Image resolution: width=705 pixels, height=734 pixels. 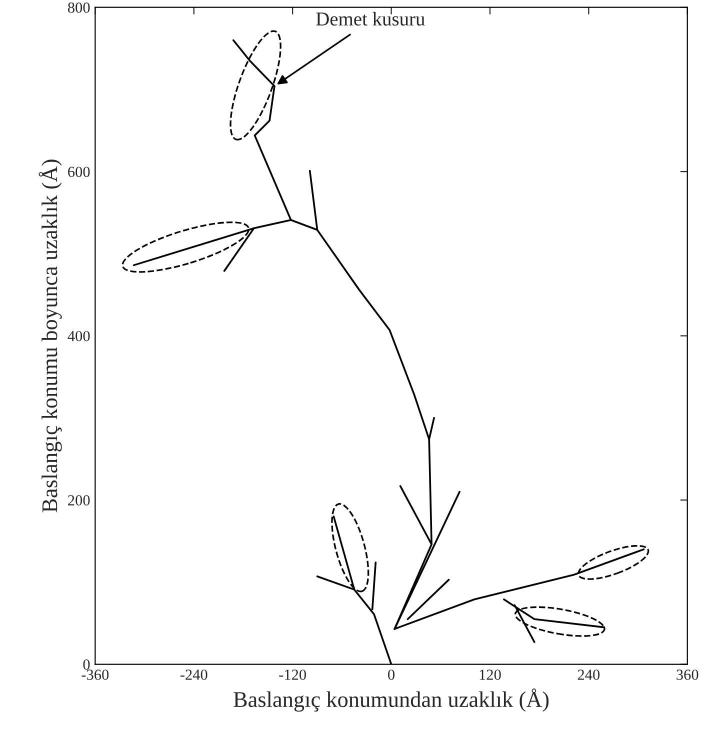 I want to click on x-tick-label: -360, so click(x=95, y=675).